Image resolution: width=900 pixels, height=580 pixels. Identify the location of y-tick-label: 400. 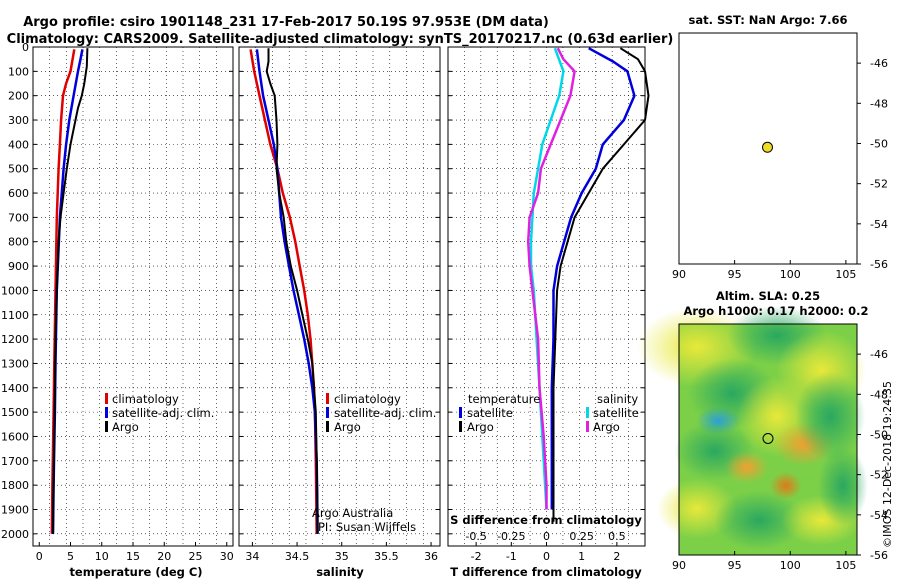
(18, 144).